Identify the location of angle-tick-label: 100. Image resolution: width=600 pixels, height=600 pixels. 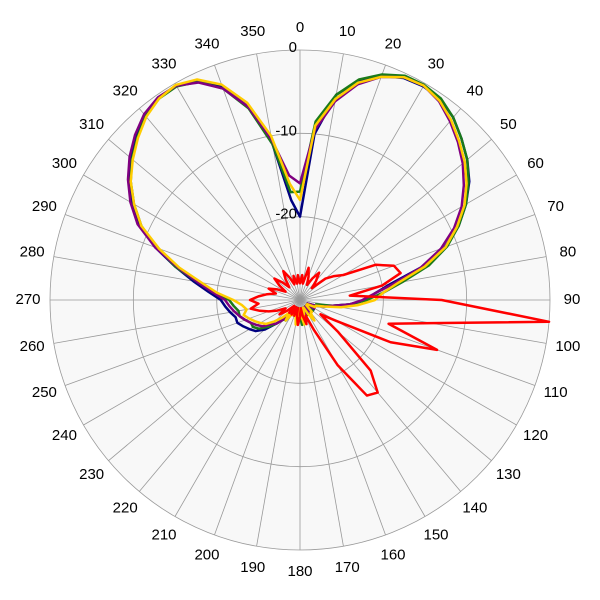
(567, 346).